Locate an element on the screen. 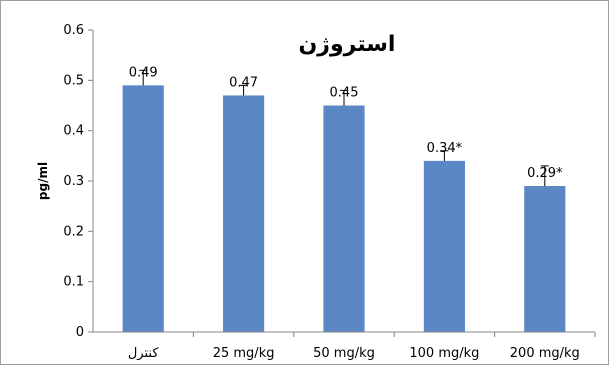 This screenshot has height=367, width=611. chart-title: استروژن is located at coordinates (347, 44).